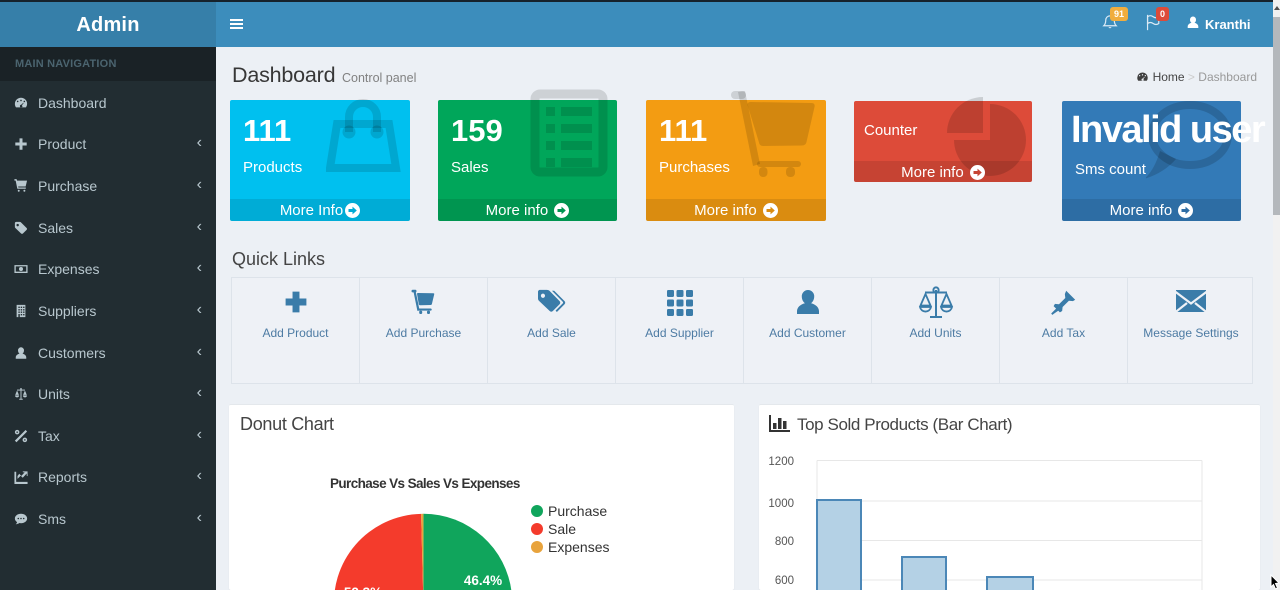 The width and height of the screenshot is (1280, 590). I want to click on svg-text: 1200, so click(781, 462).